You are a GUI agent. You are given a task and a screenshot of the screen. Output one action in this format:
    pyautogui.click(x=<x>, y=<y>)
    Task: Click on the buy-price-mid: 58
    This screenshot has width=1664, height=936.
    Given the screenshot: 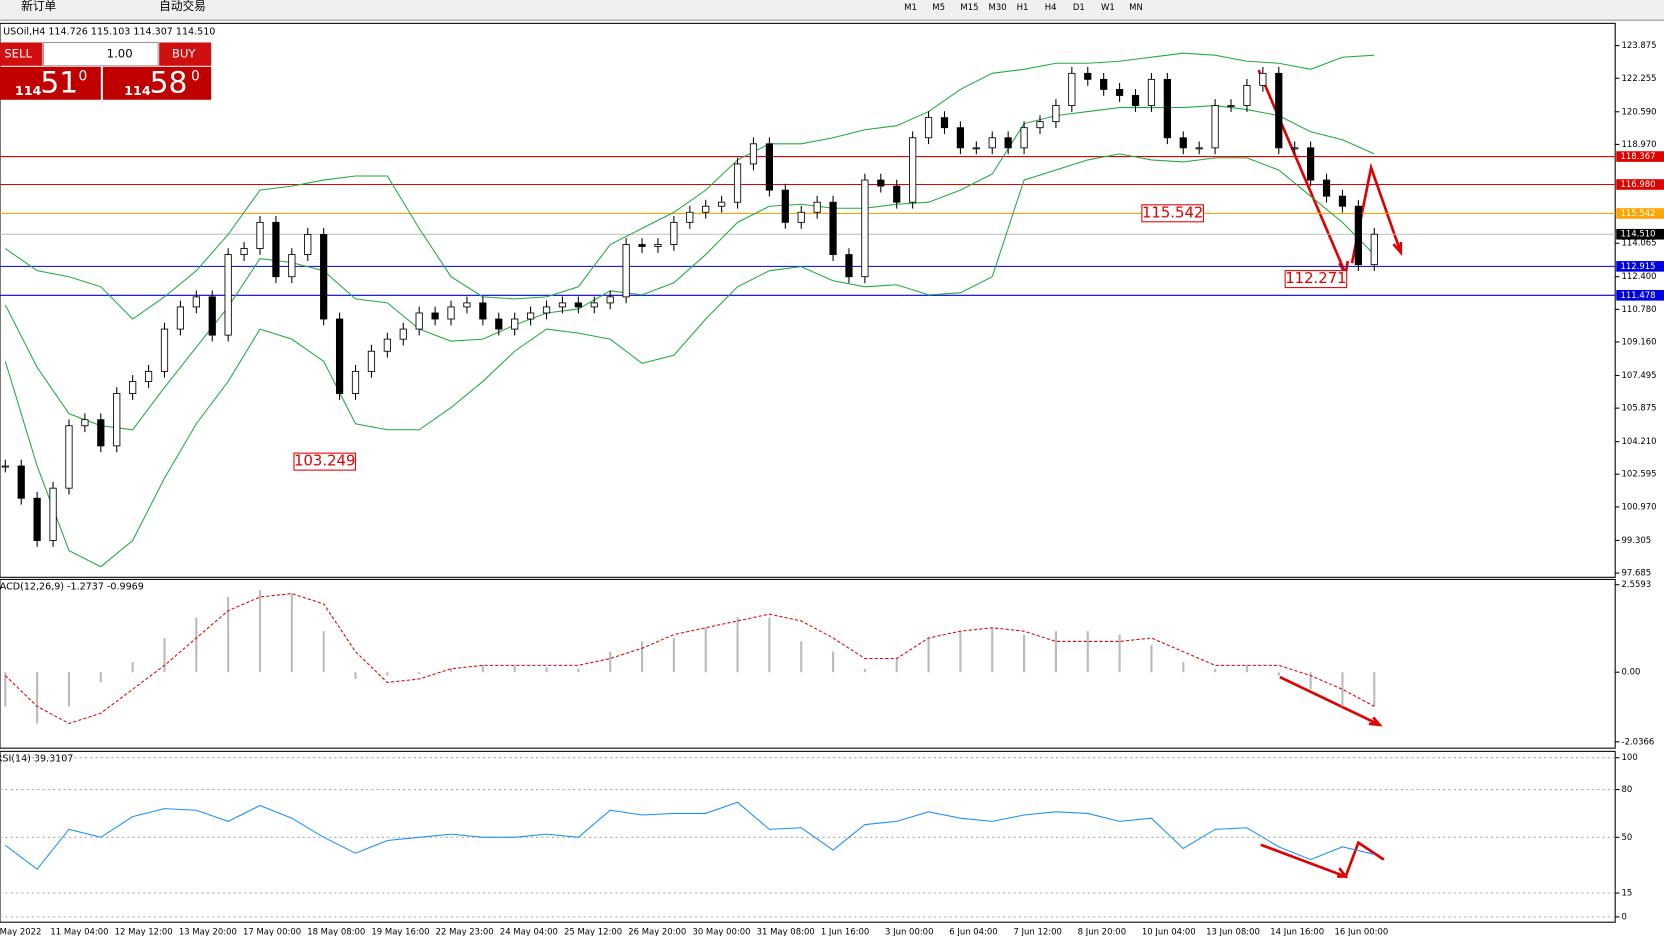 What is the action you would take?
    pyautogui.click(x=169, y=82)
    